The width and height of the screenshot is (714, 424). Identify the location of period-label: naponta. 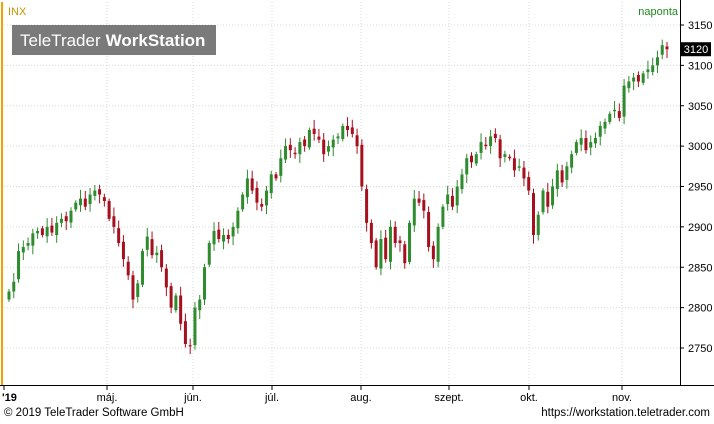
(658, 12).